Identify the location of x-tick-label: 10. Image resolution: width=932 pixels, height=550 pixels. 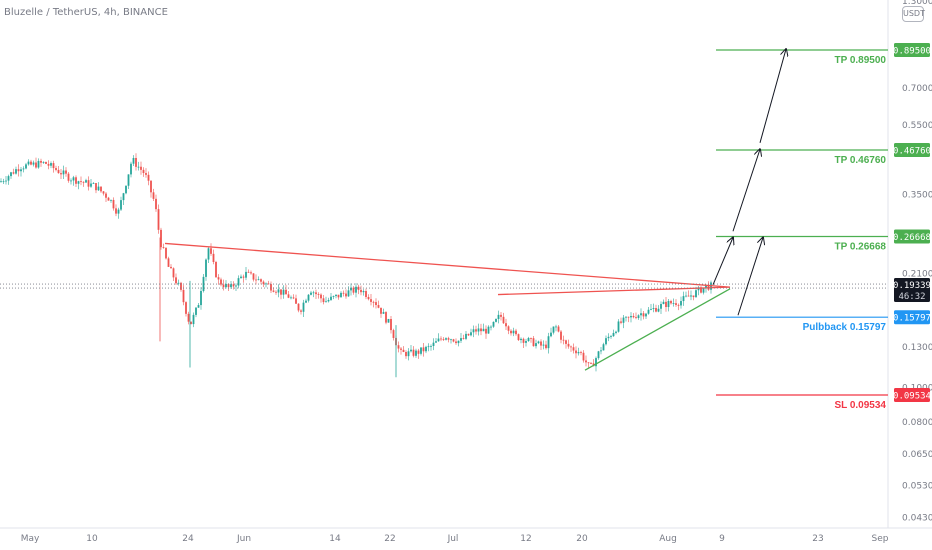
(92, 539).